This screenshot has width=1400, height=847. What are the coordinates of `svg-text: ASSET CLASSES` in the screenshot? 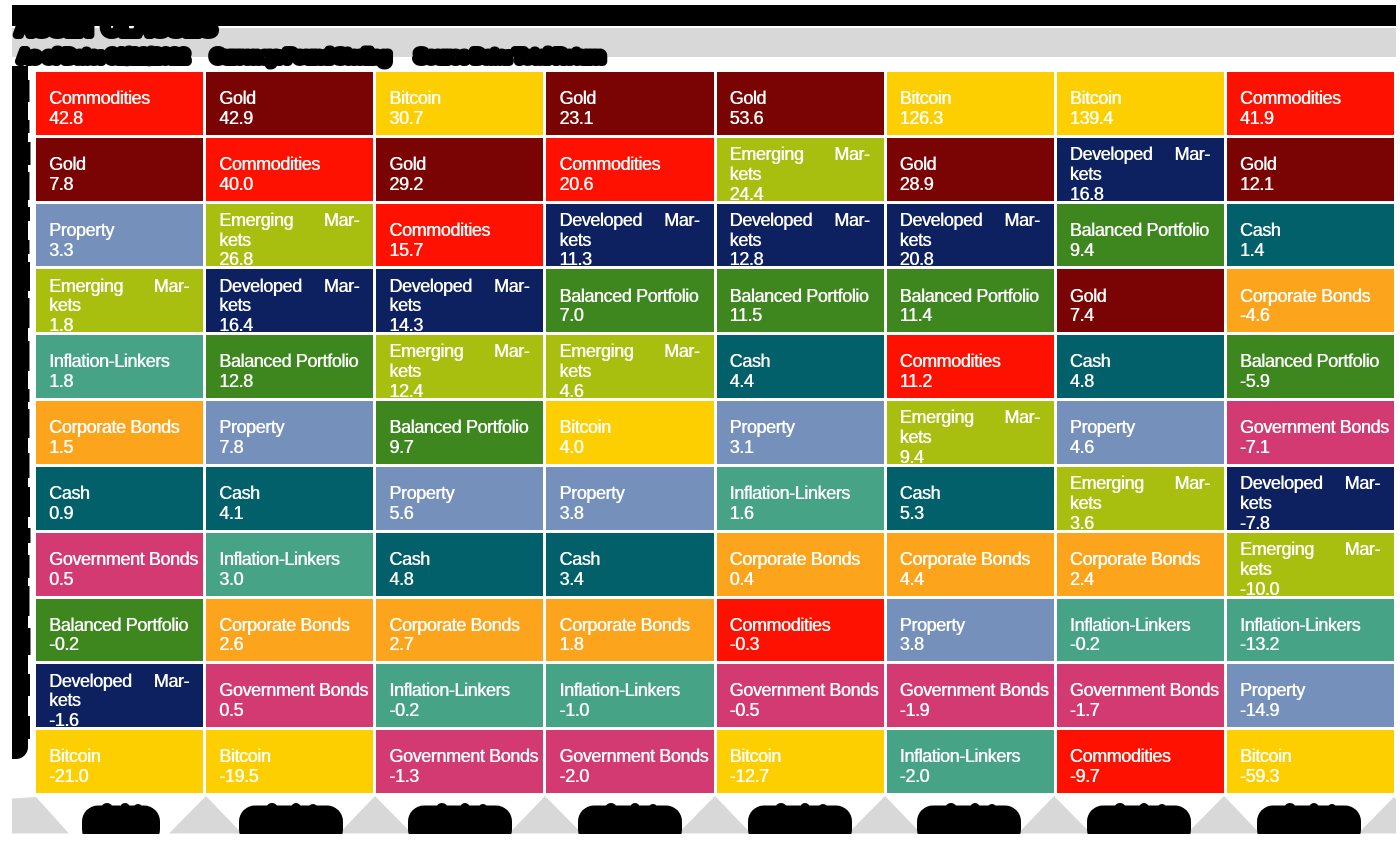 It's located at (116, 27).